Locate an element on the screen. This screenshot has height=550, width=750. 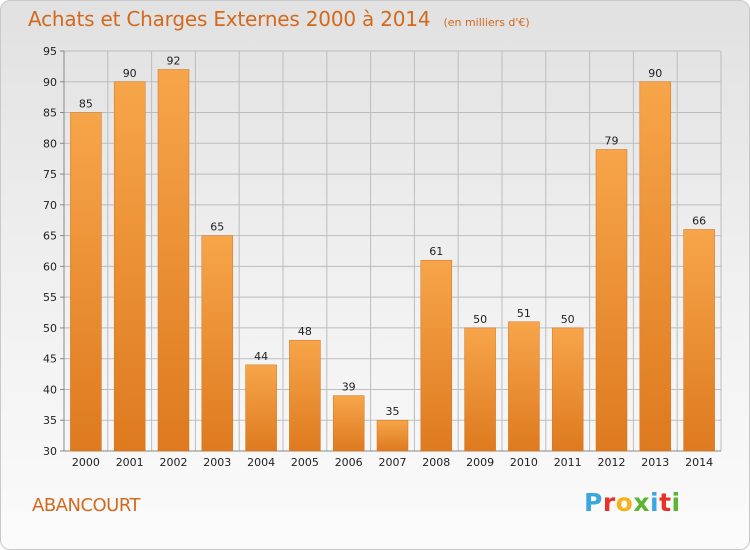
x-tick-label: 2005 is located at coordinates (305, 462).